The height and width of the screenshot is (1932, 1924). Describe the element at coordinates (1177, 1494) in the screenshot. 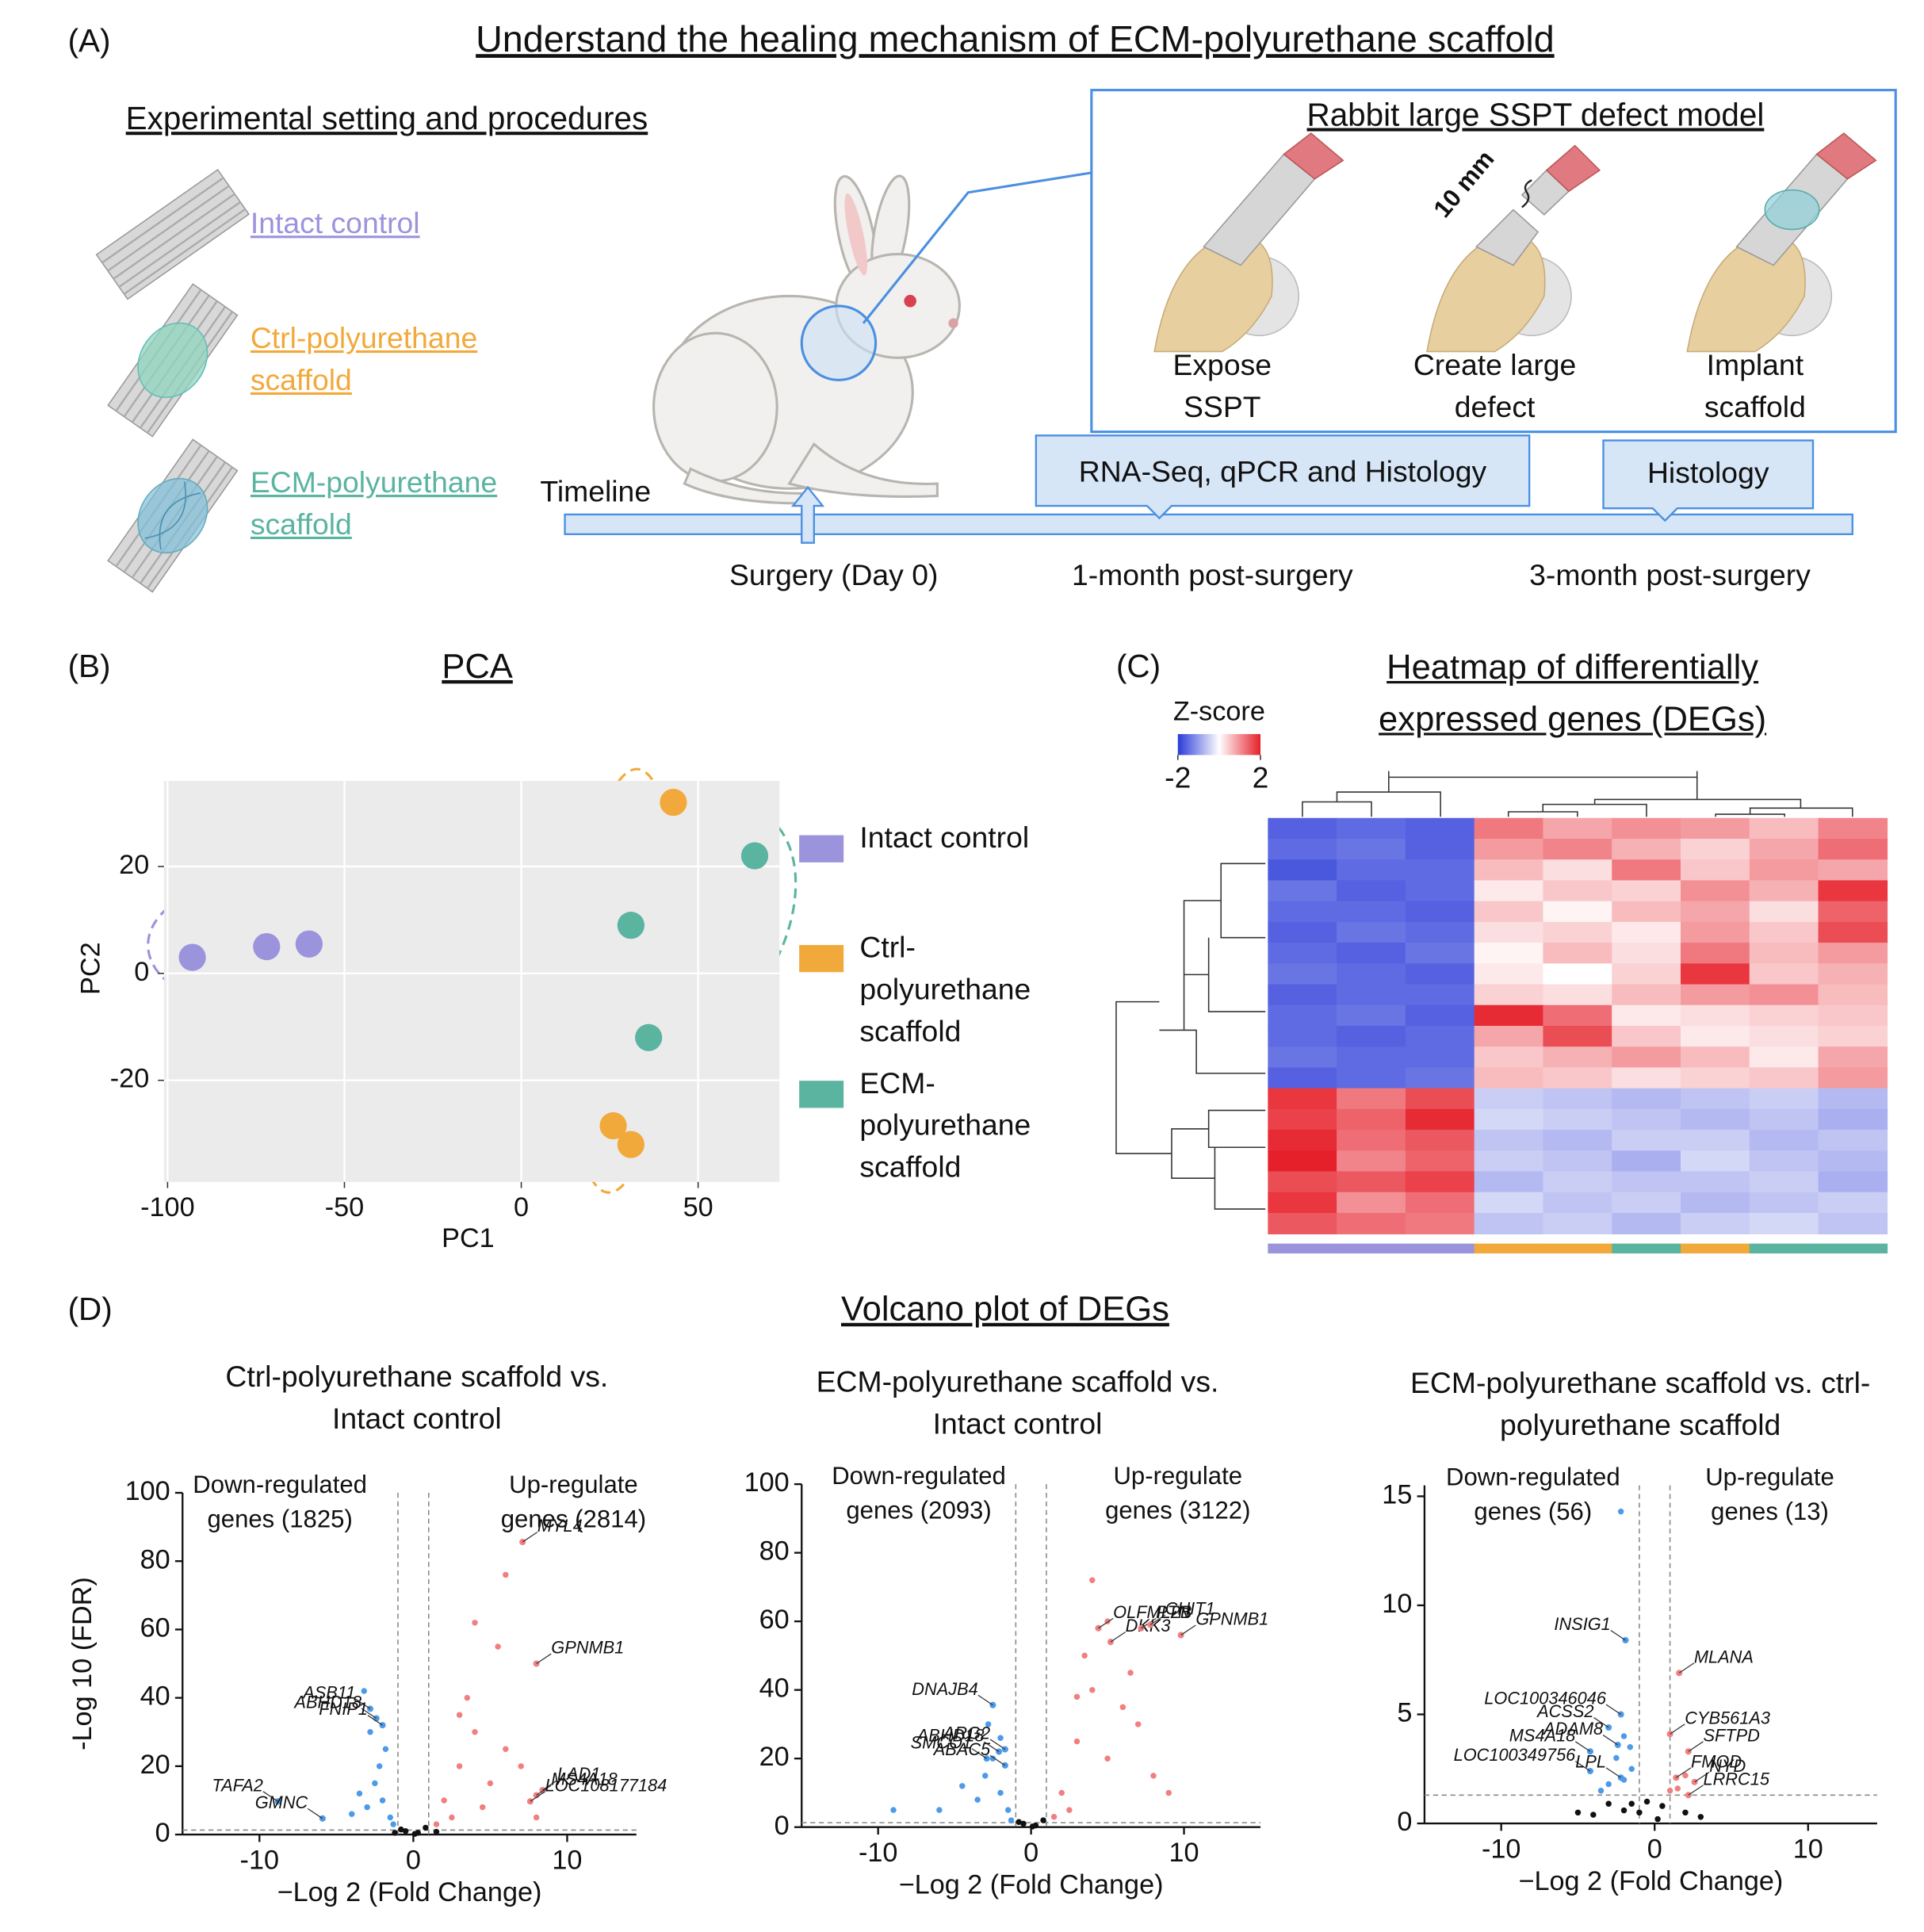

I see `up-label-box: Up-regulate genes (3122)` at that location.